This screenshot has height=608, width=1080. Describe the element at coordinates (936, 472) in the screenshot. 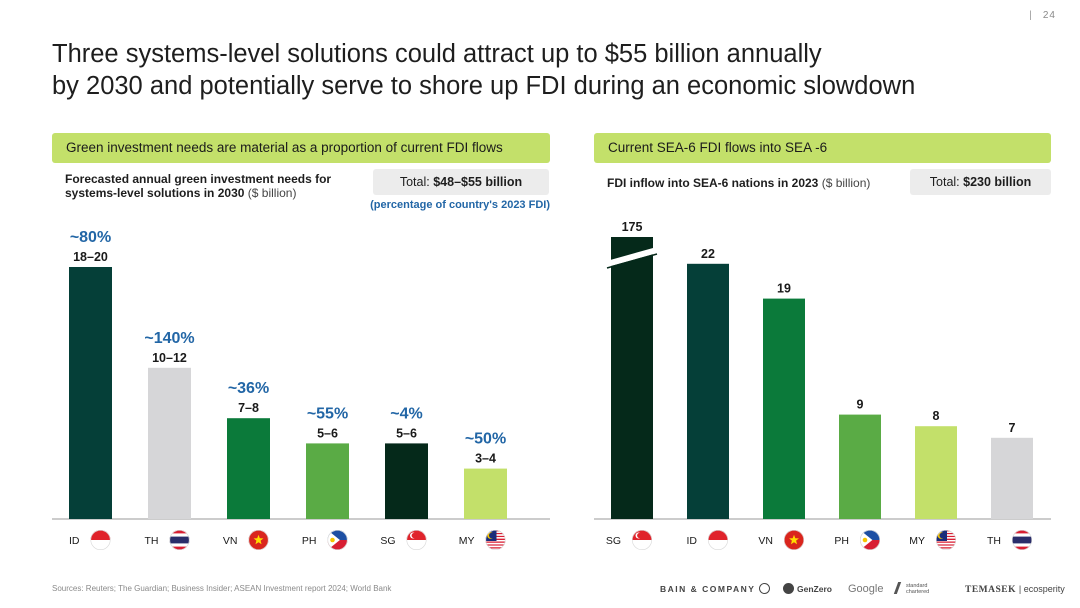

I see `right-bar-my` at that location.